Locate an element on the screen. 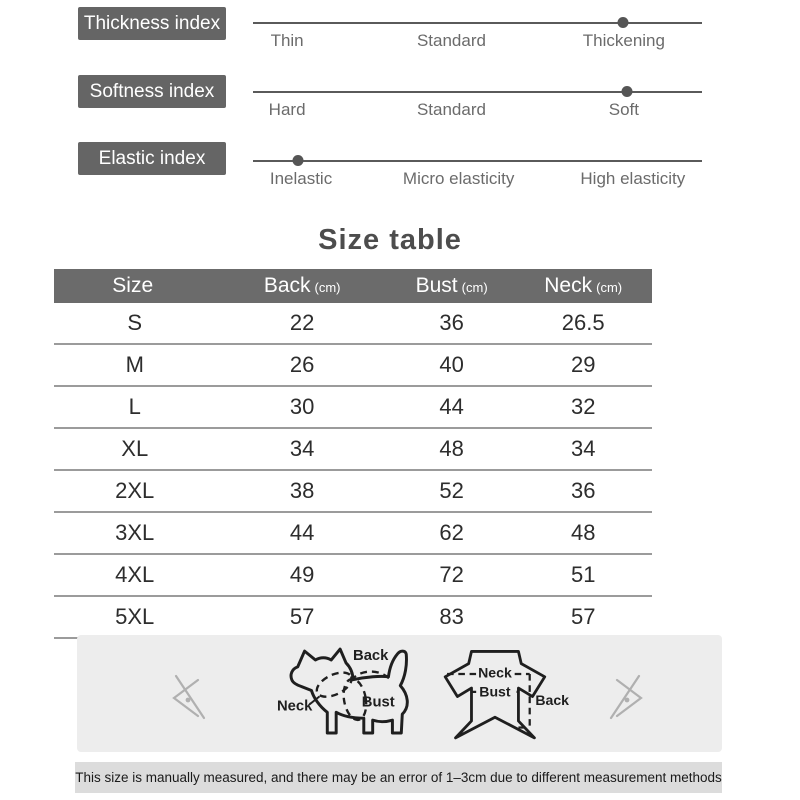  garment-bust-label-bg is located at coordinates (495, 691).